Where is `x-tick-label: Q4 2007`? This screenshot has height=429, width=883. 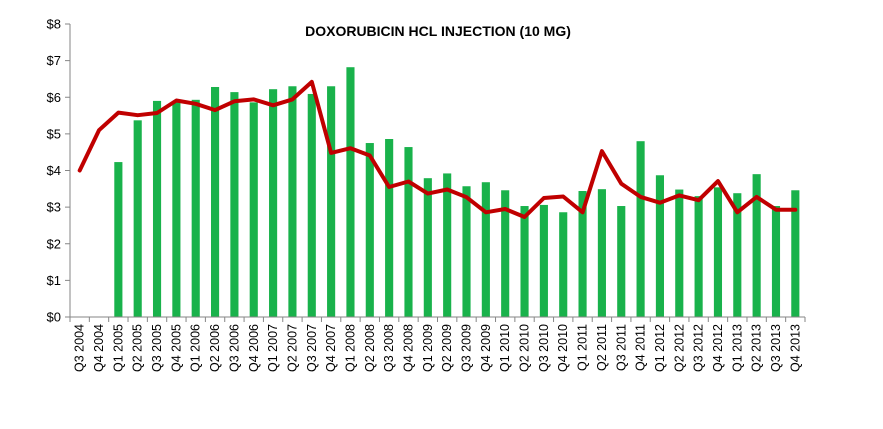
x-tick-label: Q4 2007 is located at coordinates (331, 348).